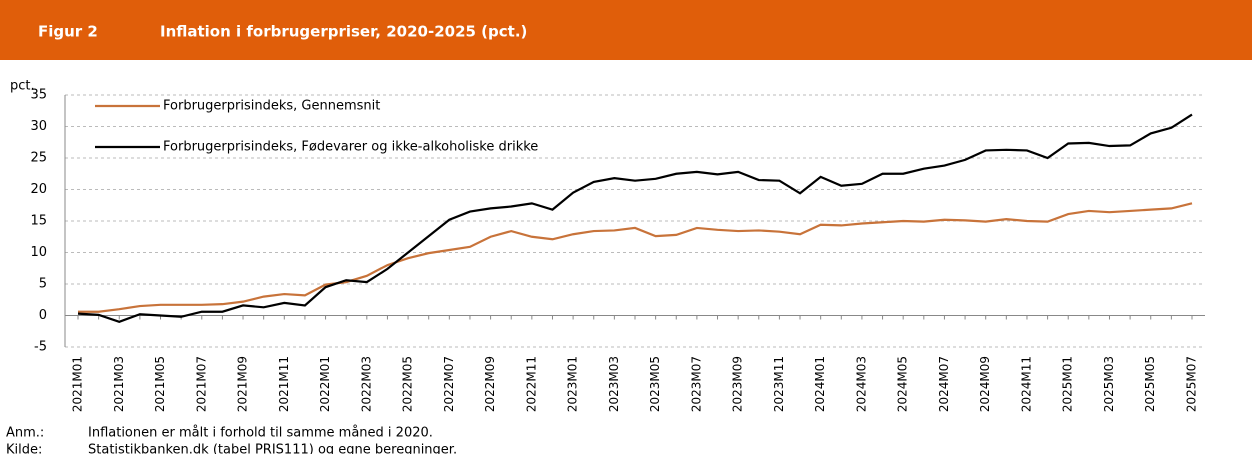 This screenshot has height=454, width=1252. What do you see at coordinates (43, 284) in the screenshot?
I see `y-tick-label: 5` at bounding box center [43, 284].